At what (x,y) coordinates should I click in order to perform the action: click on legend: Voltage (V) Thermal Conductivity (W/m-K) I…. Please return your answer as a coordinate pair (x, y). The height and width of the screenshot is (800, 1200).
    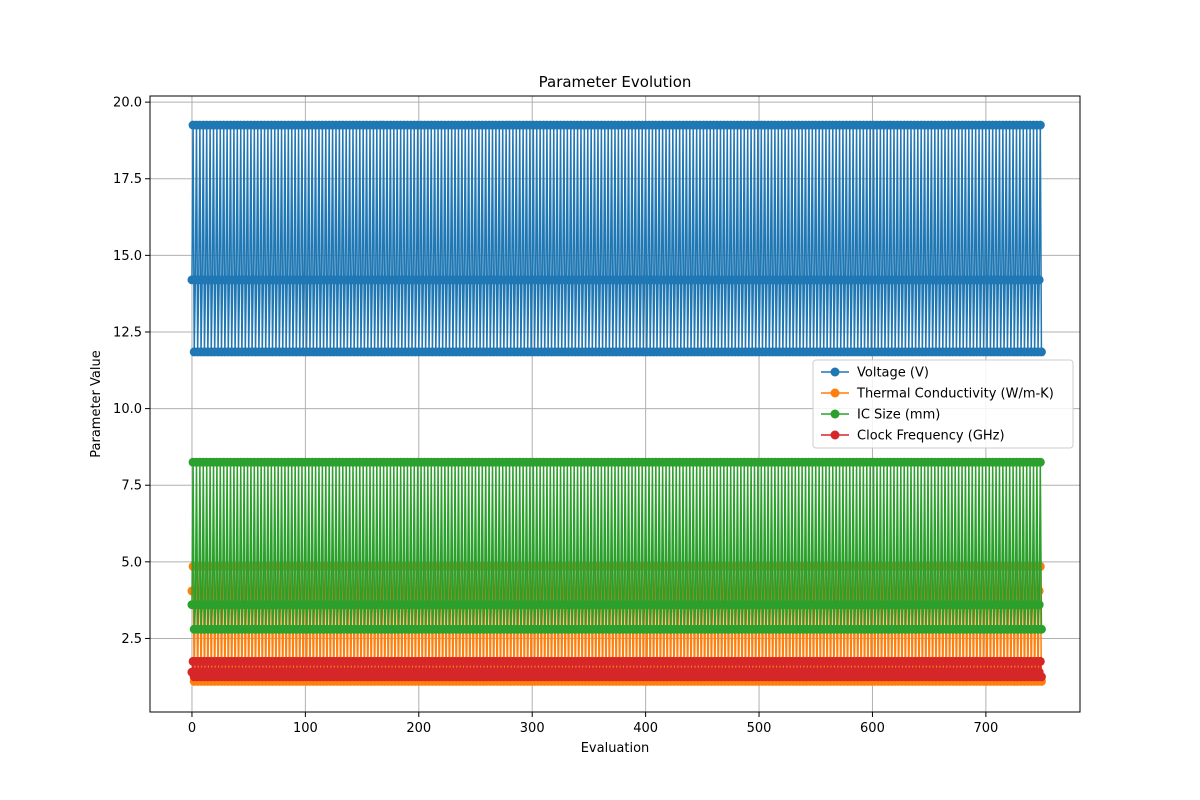
    Looking at the image, I should click on (943, 404).